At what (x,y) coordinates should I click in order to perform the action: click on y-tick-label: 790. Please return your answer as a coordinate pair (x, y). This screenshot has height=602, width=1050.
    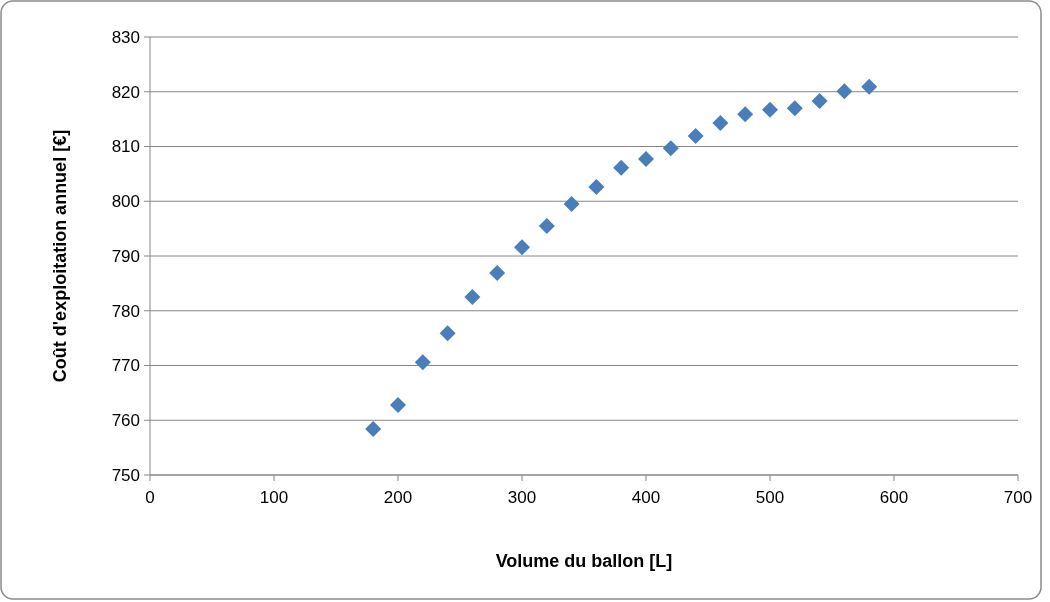
    Looking at the image, I should click on (125, 256).